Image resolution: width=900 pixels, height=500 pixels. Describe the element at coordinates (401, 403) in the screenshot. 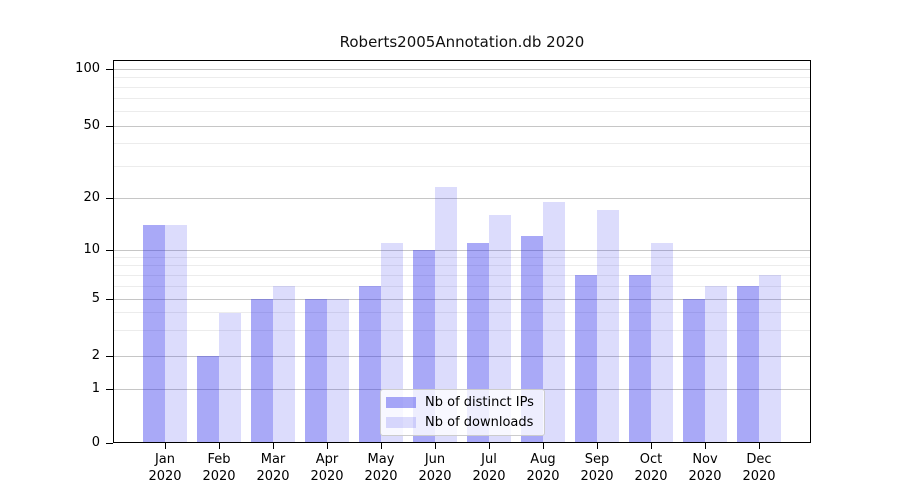

I see `legend-swatch-distinct-ips` at that location.